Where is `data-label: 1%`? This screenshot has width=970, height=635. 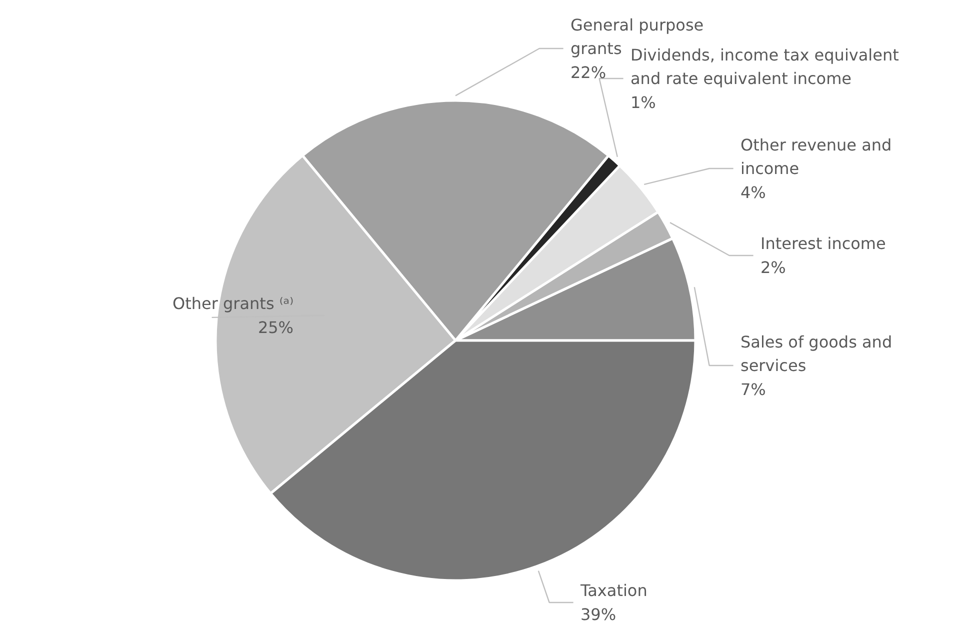 data-label: 1% is located at coordinates (643, 102).